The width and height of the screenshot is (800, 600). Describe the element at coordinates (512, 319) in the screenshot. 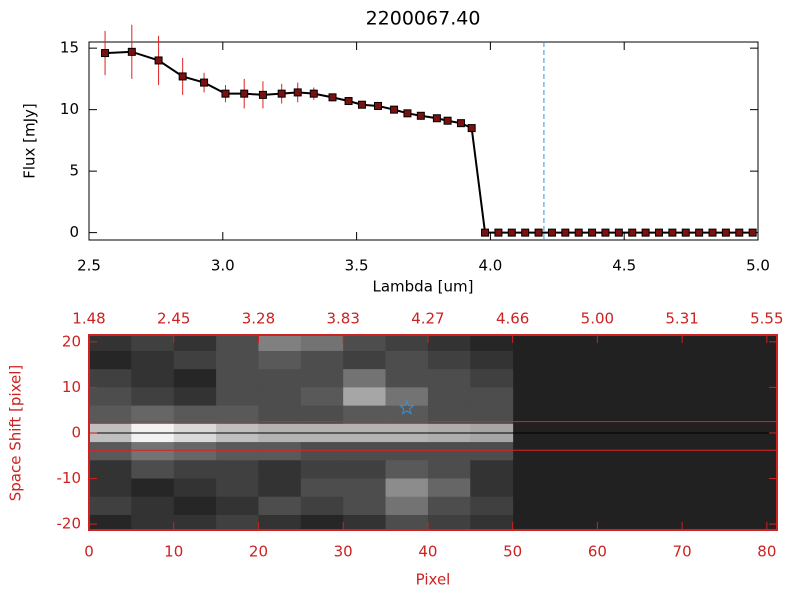

I see `x2-tick-label: 4.66` at that location.